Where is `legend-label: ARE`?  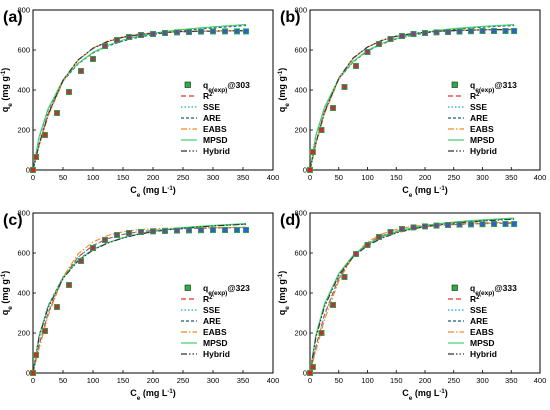 legend-label: ARE is located at coordinates (479, 321).